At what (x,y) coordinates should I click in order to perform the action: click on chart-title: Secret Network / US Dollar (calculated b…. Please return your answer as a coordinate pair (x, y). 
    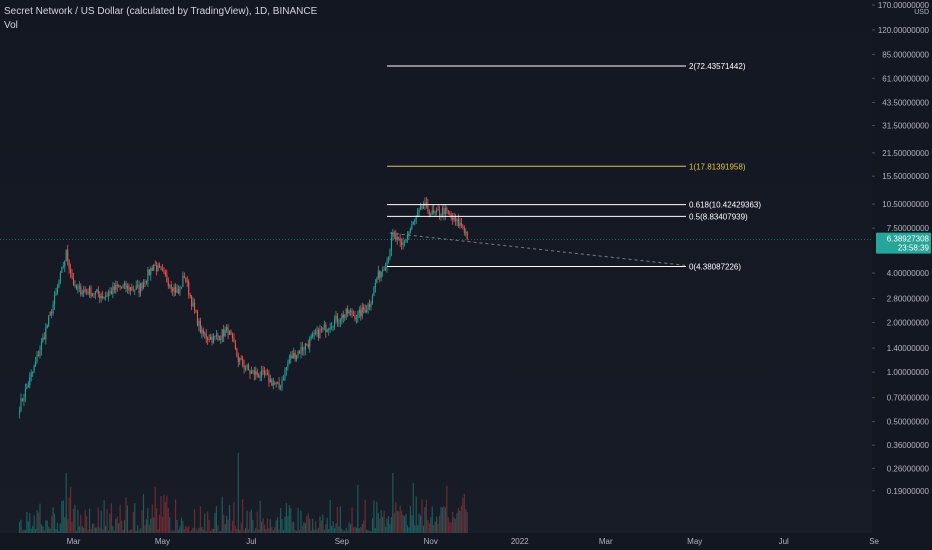
    Looking at the image, I should click on (161, 11).